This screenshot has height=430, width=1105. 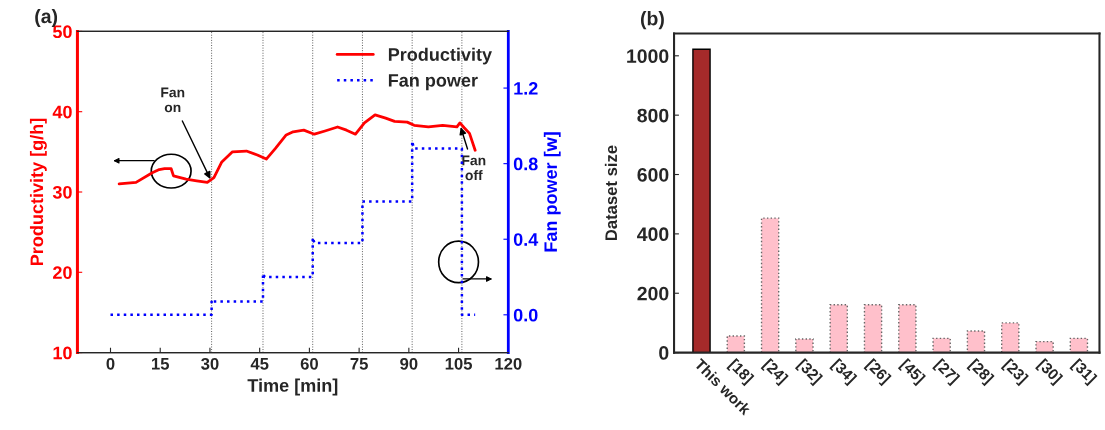 I want to click on y-tick-label: 400, so click(x=653, y=234).